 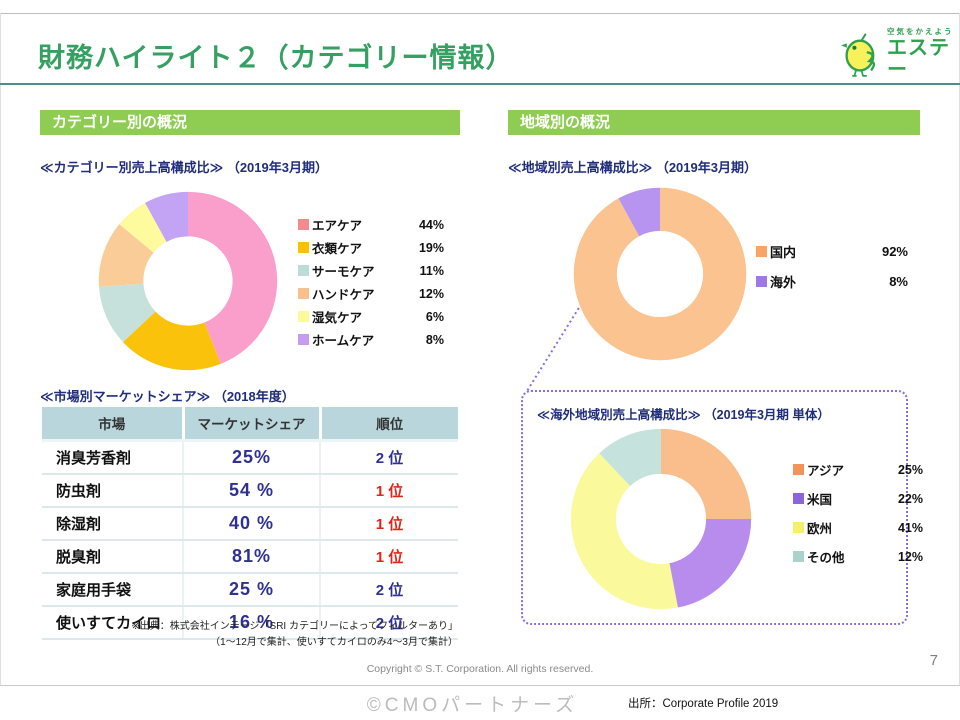 What do you see at coordinates (820, 529) in the screenshot?
I see `legend-label: 欧州` at bounding box center [820, 529].